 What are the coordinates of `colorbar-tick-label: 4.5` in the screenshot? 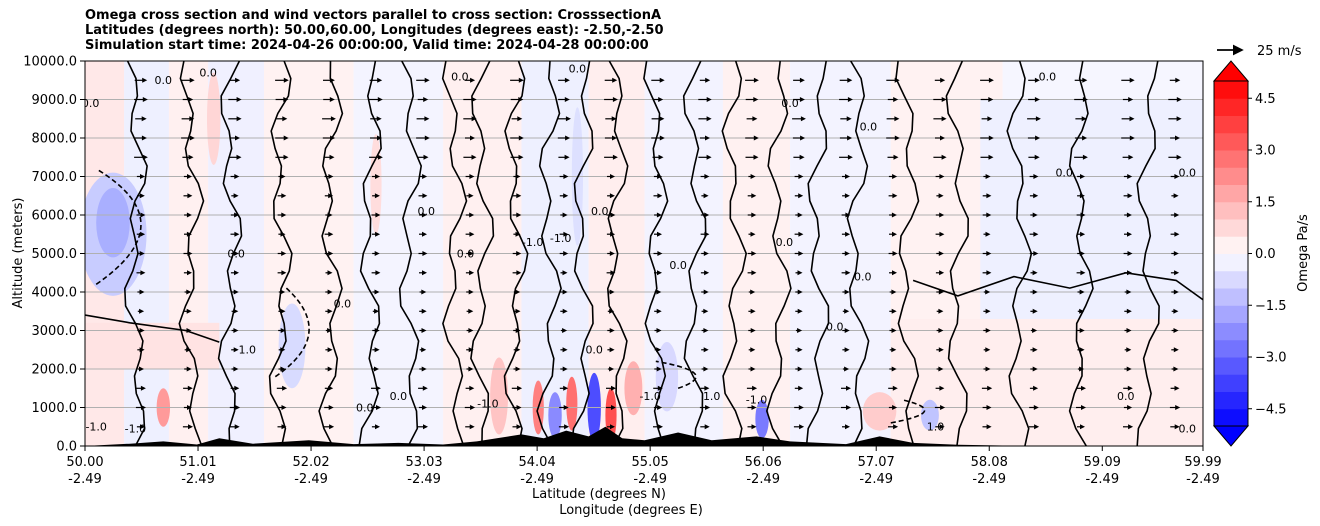 It's located at (1265, 99).